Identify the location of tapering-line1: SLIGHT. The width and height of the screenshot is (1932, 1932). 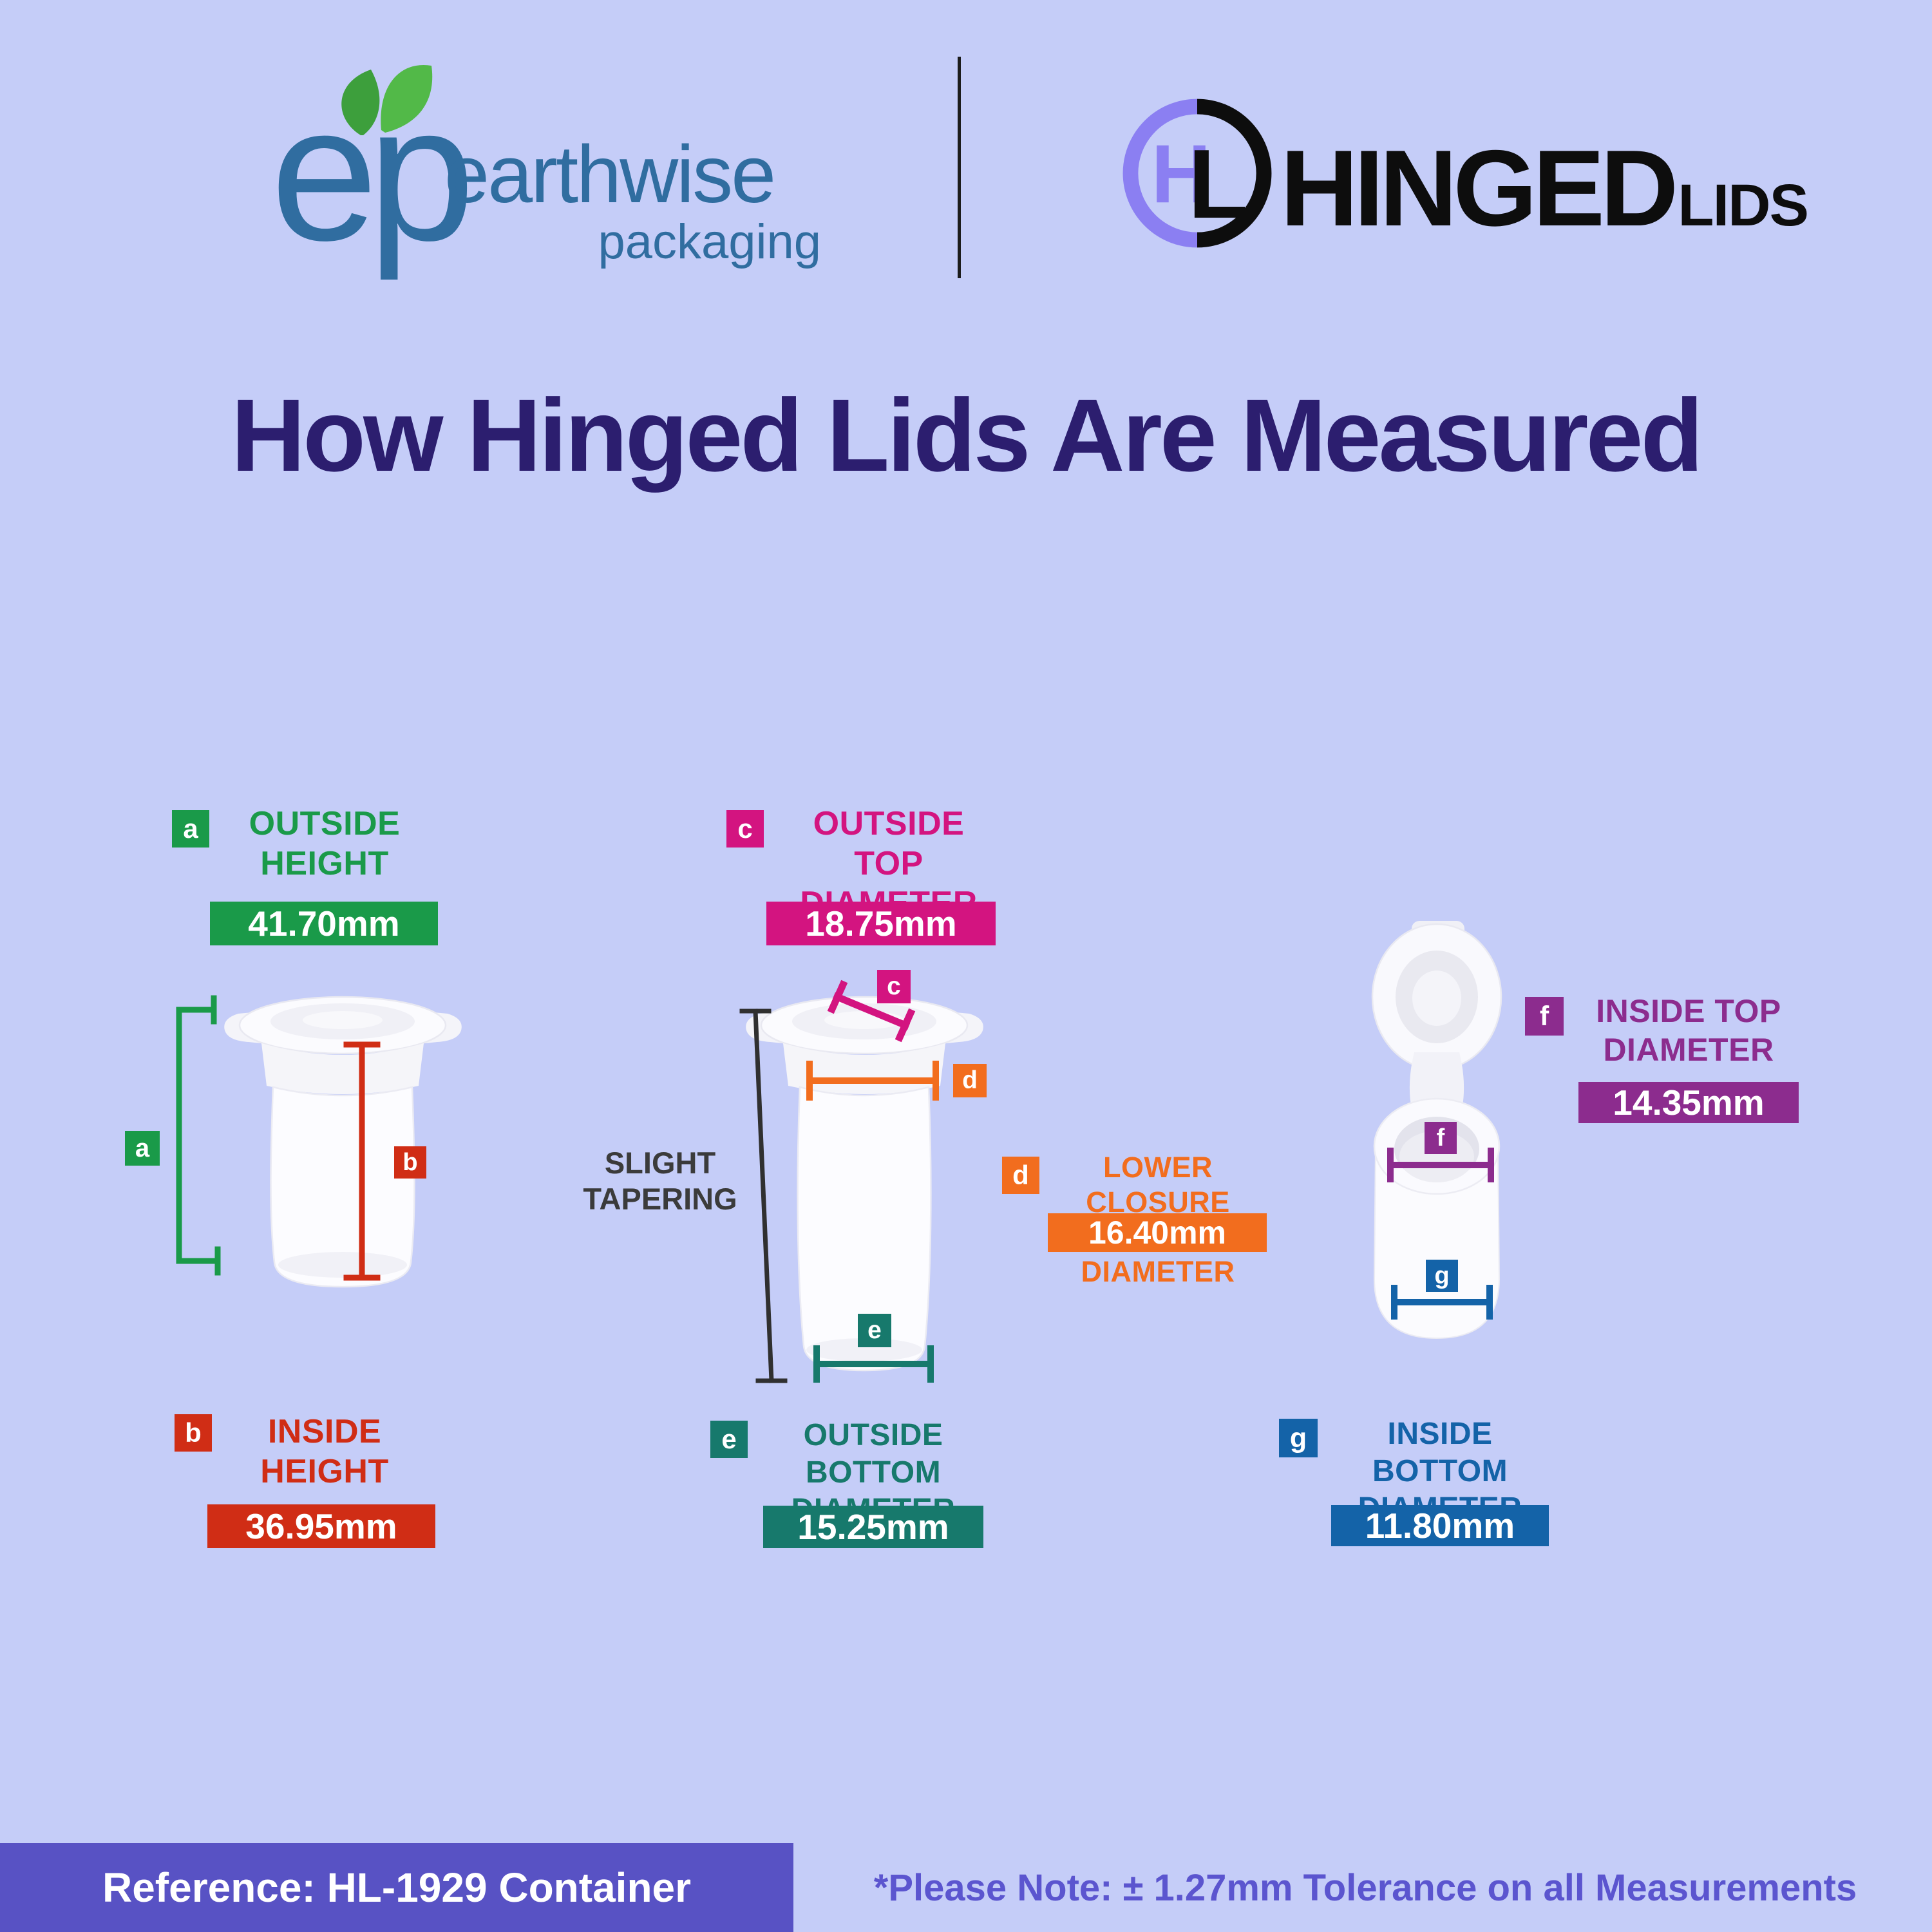
(660, 1163).